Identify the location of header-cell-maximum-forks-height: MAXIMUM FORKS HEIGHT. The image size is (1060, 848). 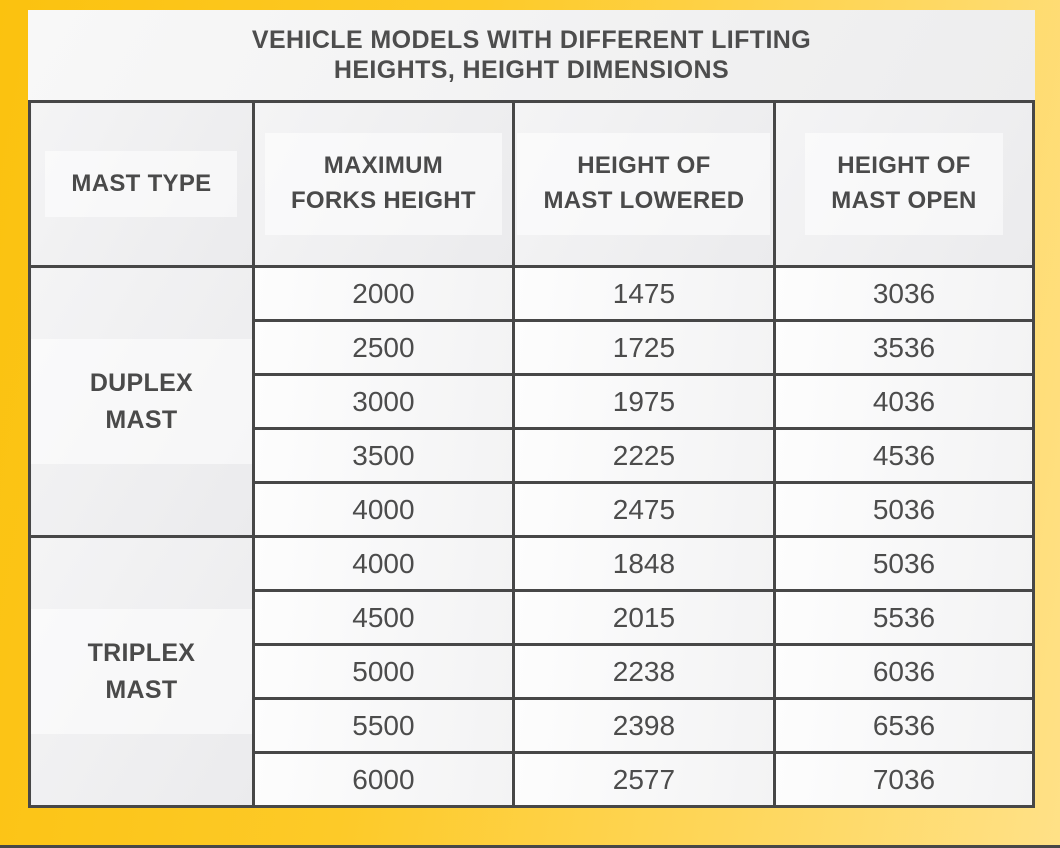
(383, 184).